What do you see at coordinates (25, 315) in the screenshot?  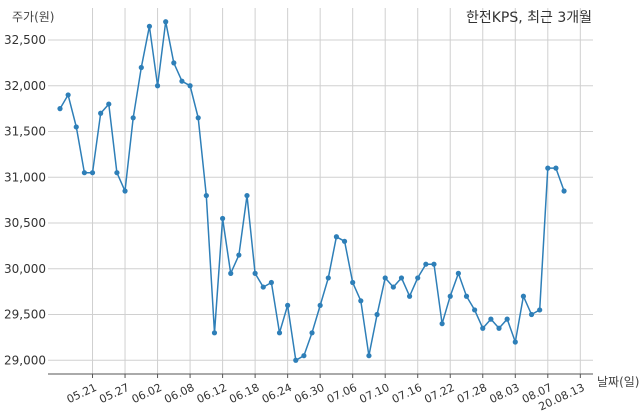 I see `y-tick-label: 29,500` at bounding box center [25, 315].